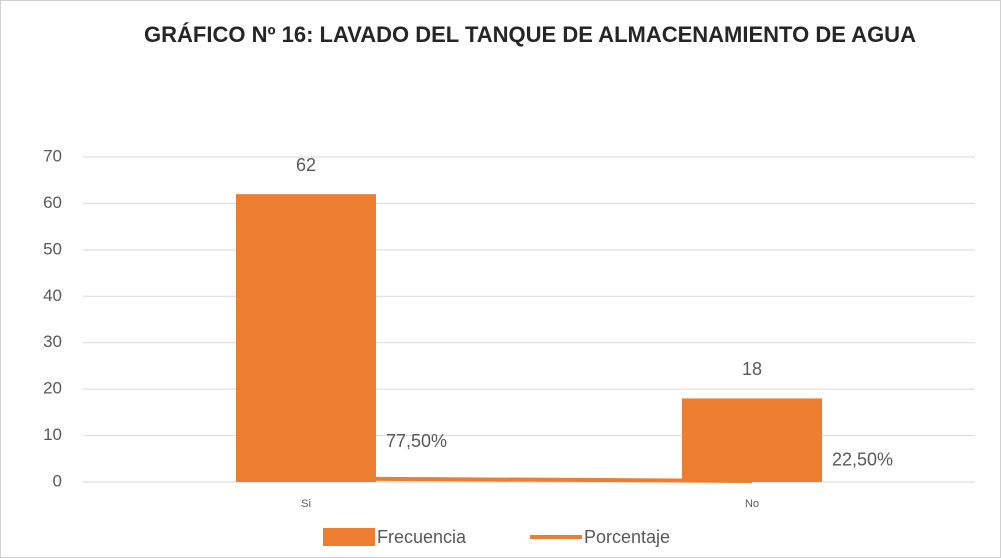 The image size is (1001, 558). I want to click on line, so click(529, 479).